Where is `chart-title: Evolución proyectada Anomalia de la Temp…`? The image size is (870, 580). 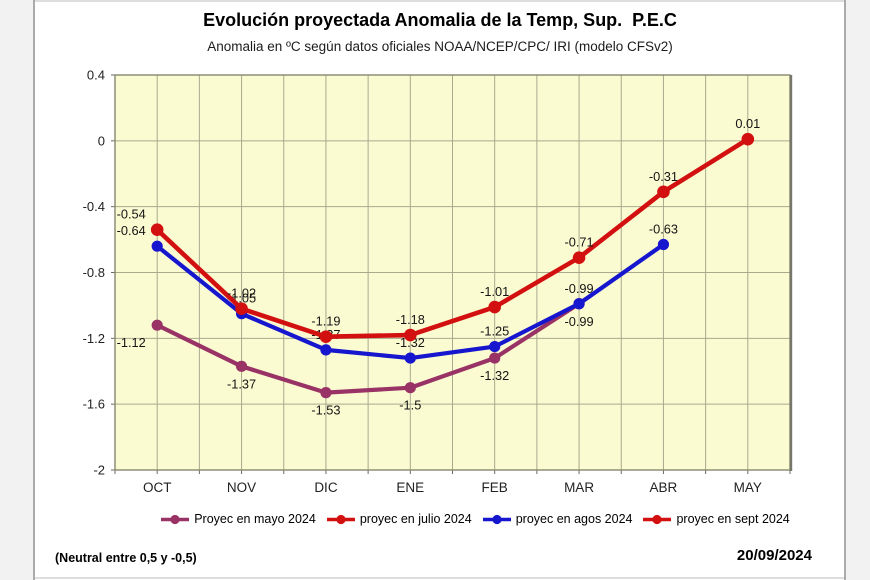 chart-title: Evolución proyectada Anomalia de la Temp… is located at coordinates (440, 20).